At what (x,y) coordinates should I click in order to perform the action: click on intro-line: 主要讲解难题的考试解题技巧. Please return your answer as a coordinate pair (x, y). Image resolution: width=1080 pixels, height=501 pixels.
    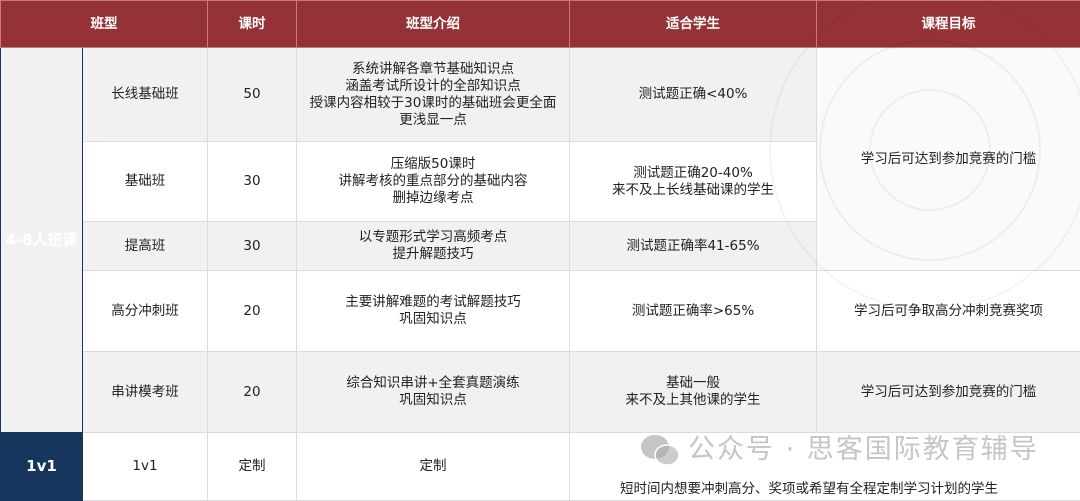
    Looking at the image, I should click on (433, 302).